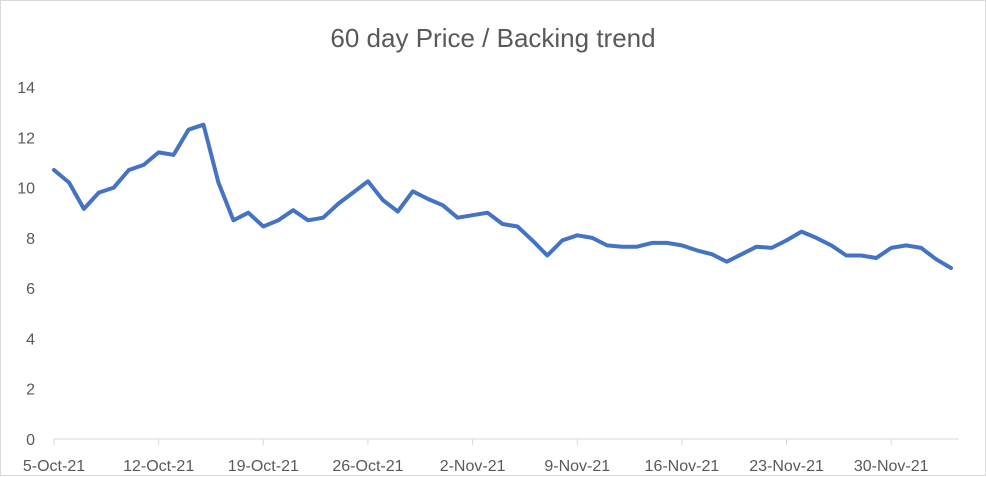  What do you see at coordinates (367, 466) in the screenshot?
I see `x-tick-label: 26-Oct-21` at bounding box center [367, 466].